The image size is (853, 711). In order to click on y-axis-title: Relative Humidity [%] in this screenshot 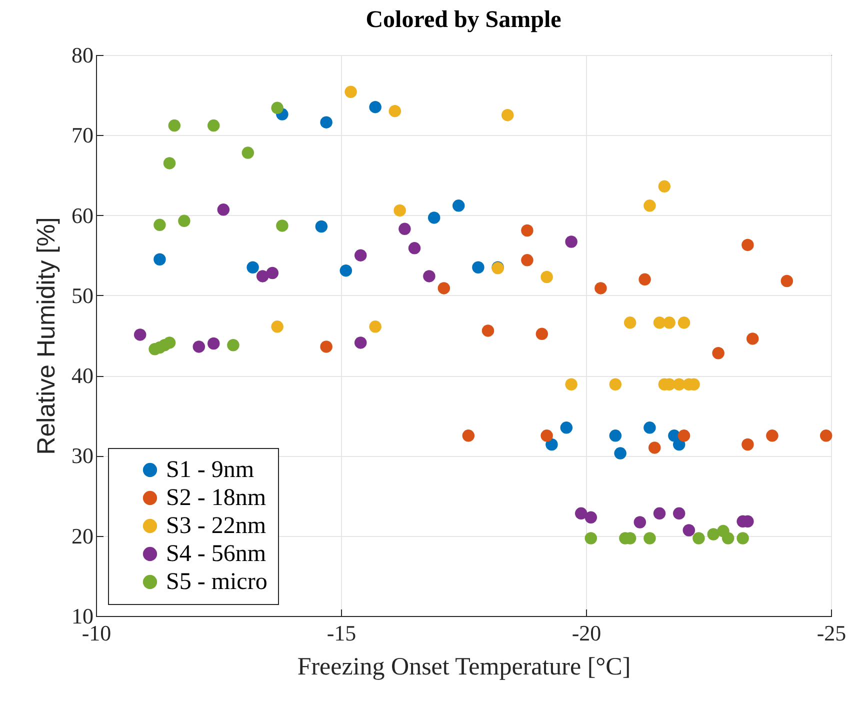, I will do `click(46, 336)`.